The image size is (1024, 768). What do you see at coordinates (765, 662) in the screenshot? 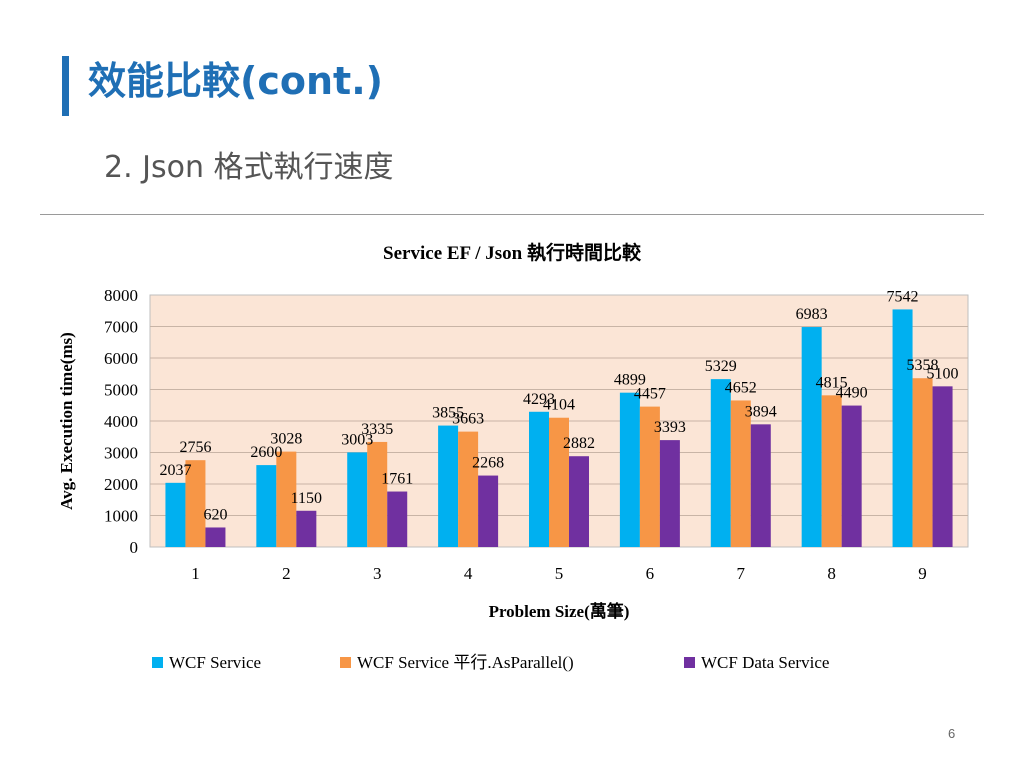
I see `legend-label: WCF Data Service` at bounding box center [765, 662].